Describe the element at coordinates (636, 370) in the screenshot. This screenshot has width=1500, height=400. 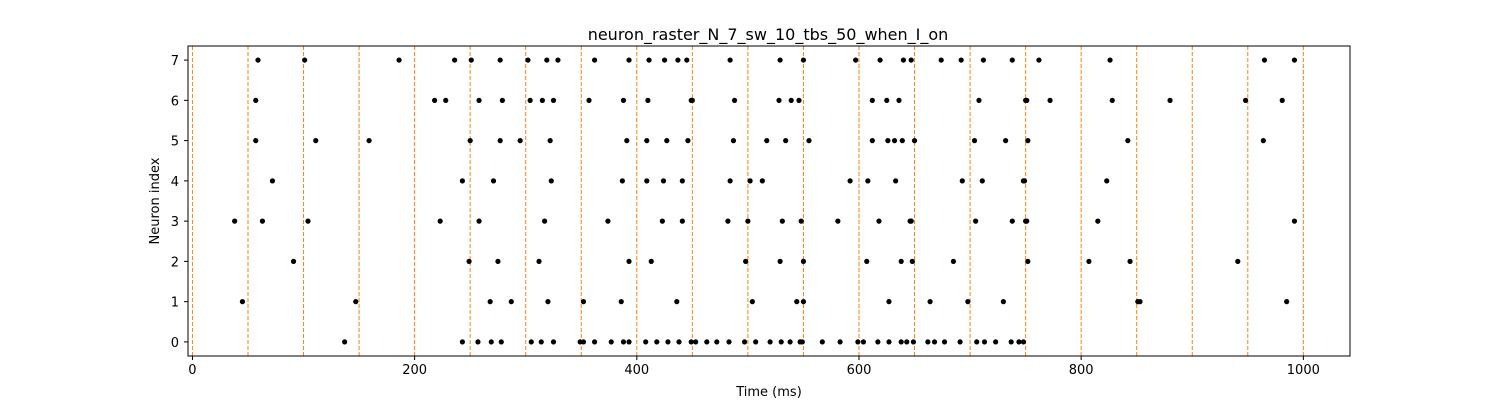
I see `x-tick-label: 400` at that location.